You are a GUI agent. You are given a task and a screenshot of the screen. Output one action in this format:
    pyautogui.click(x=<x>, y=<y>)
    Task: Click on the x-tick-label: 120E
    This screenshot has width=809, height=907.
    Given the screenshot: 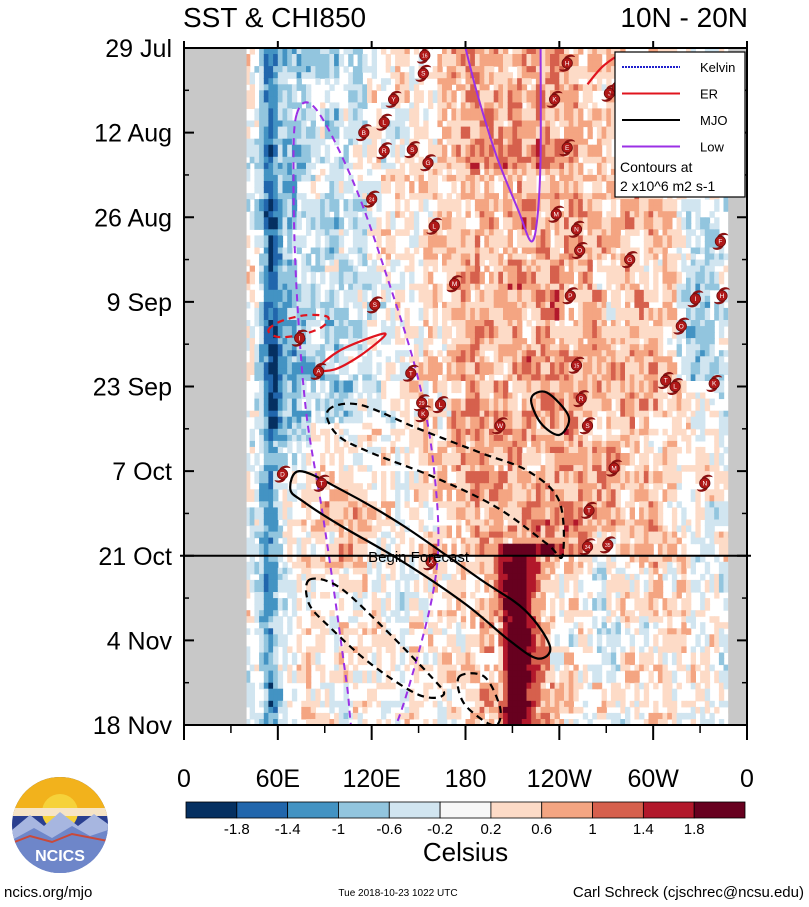 What is the action you would take?
    pyautogui.click(x=371, y=779)
    